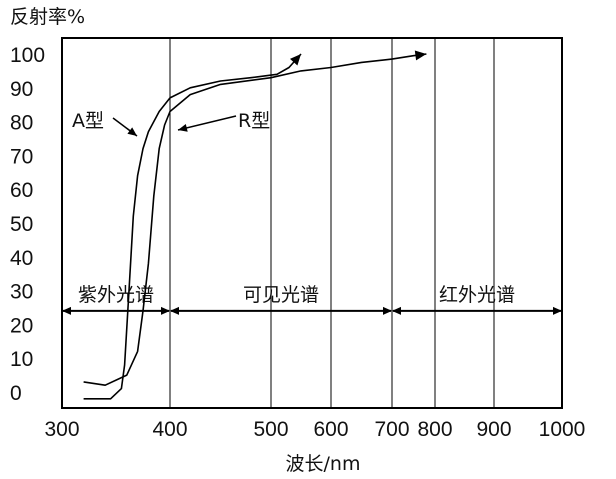  What do you see at coordinates (493, 429) in the screenshot?
I see `x-tick-label: 900` at bounding box center [493, 429].